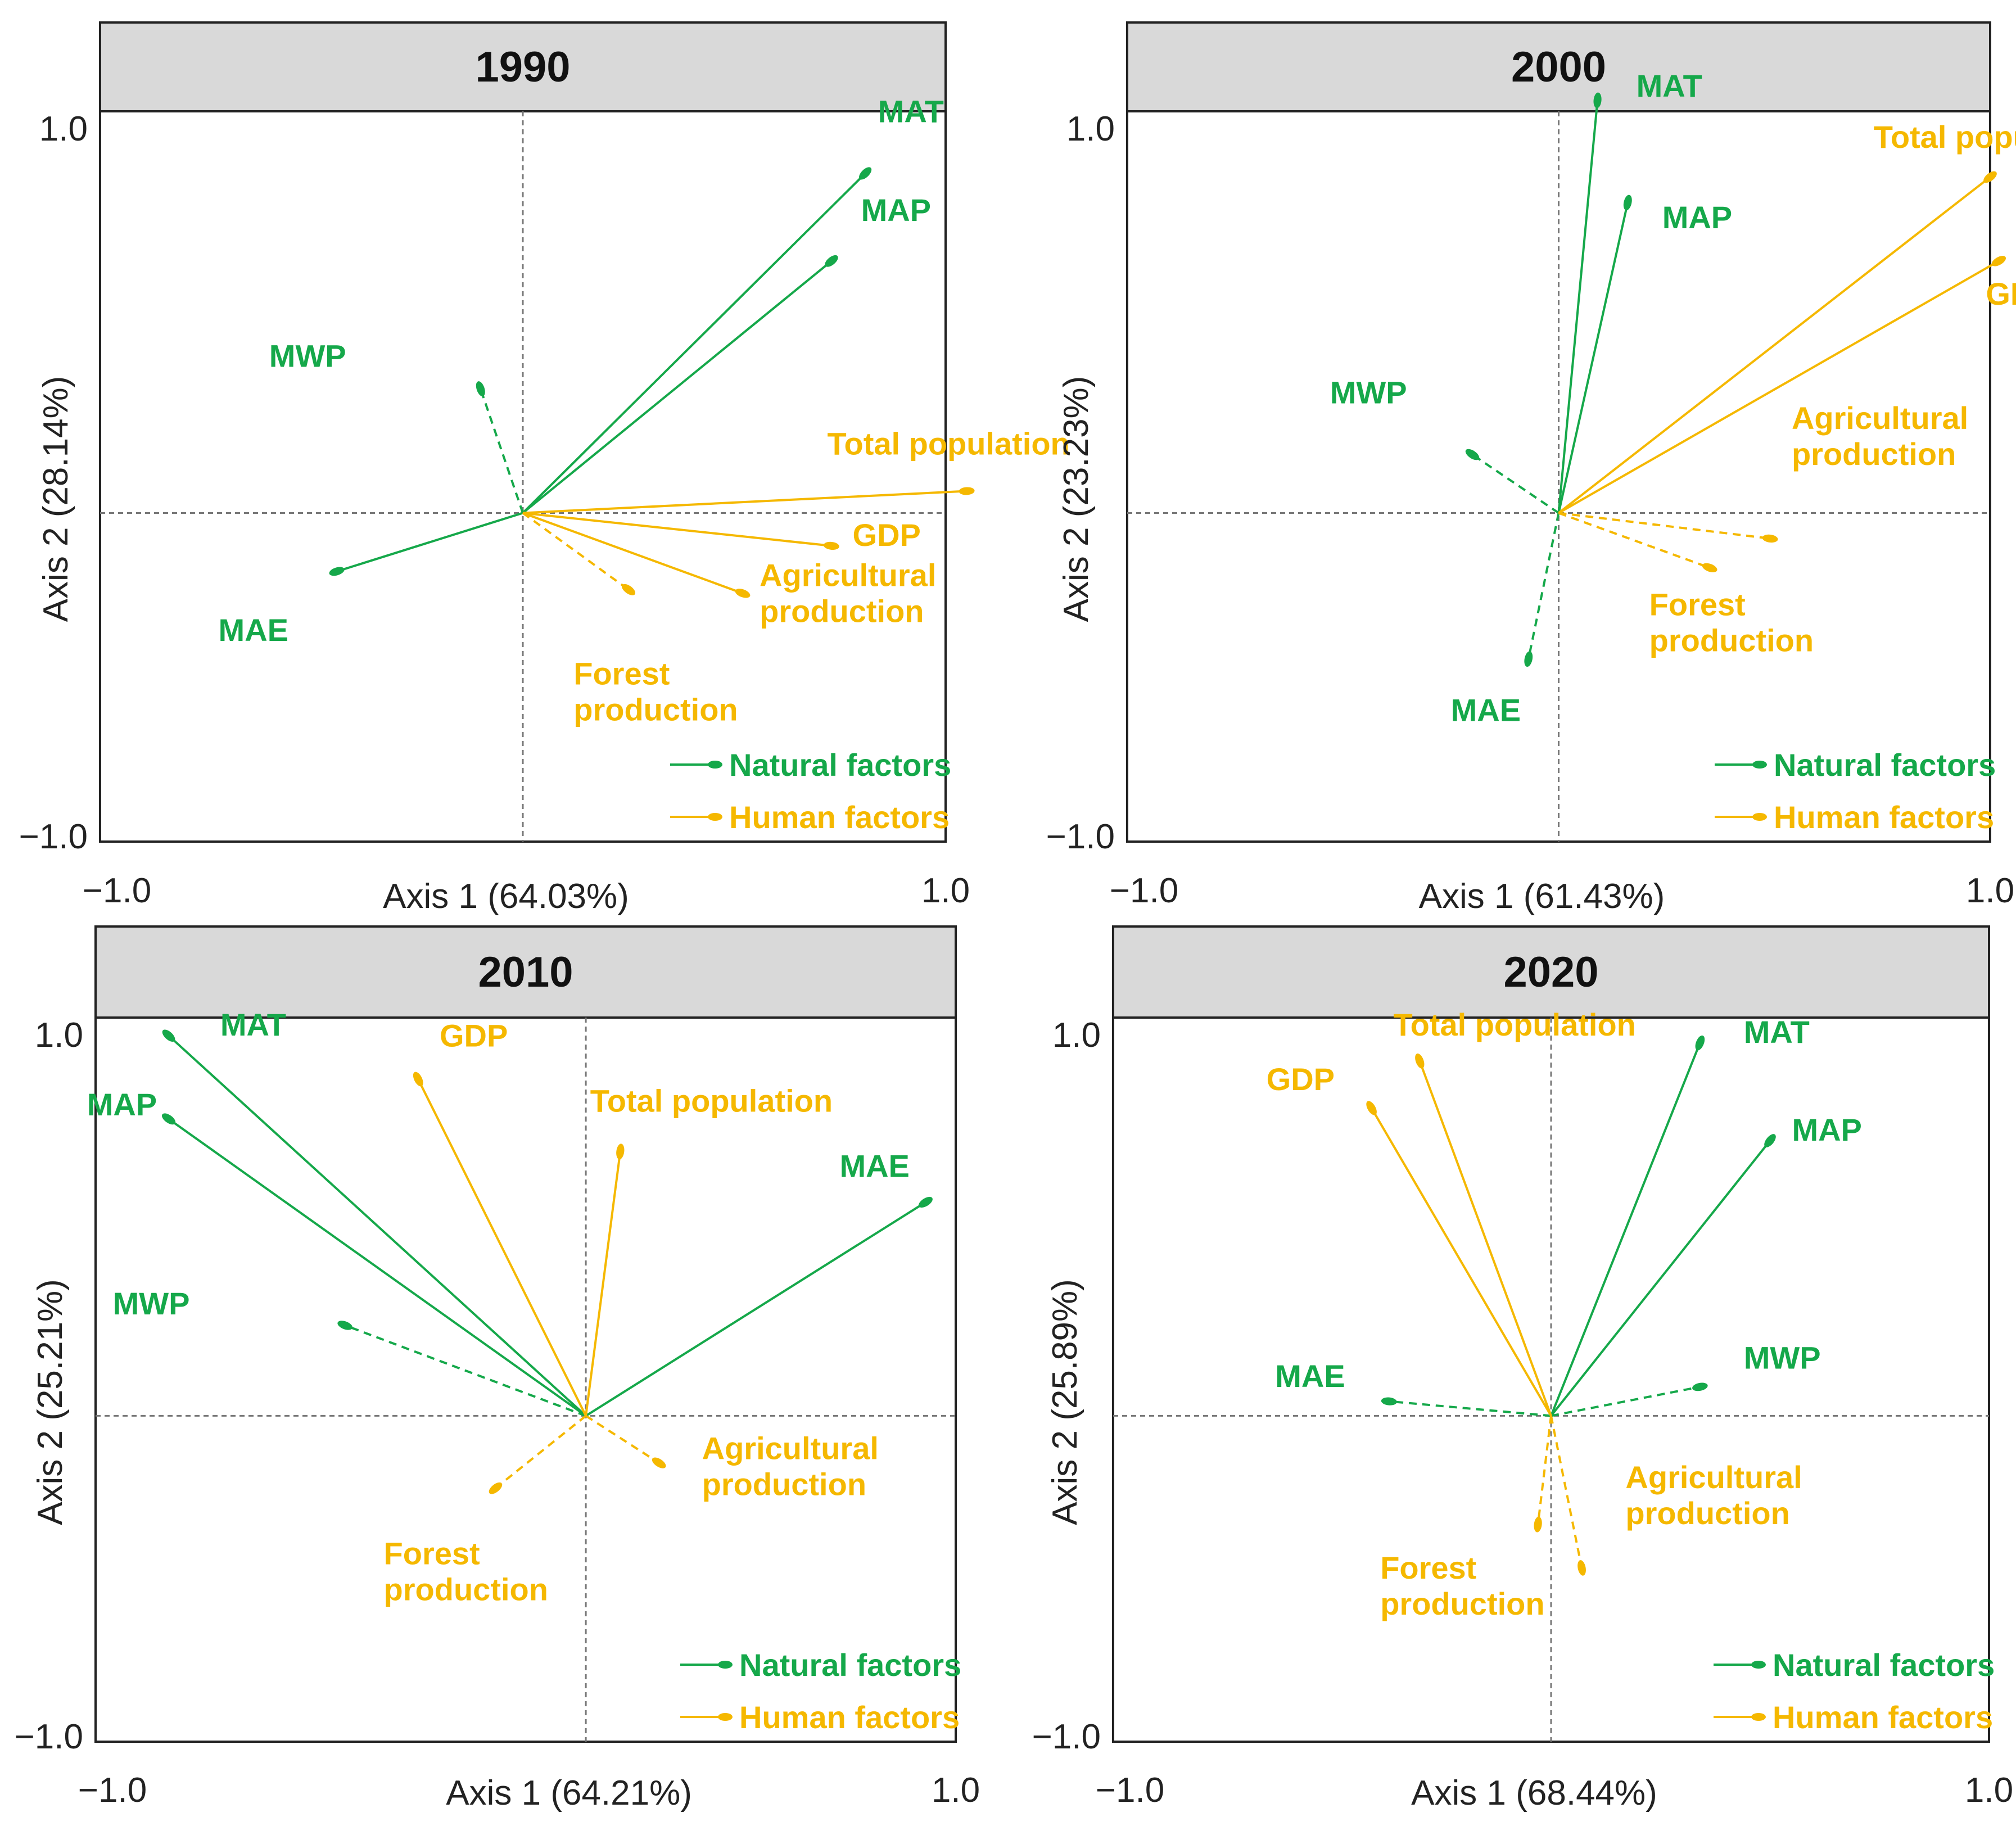  I want to click on vector-label-mat: MAT, so click(1669, 85).